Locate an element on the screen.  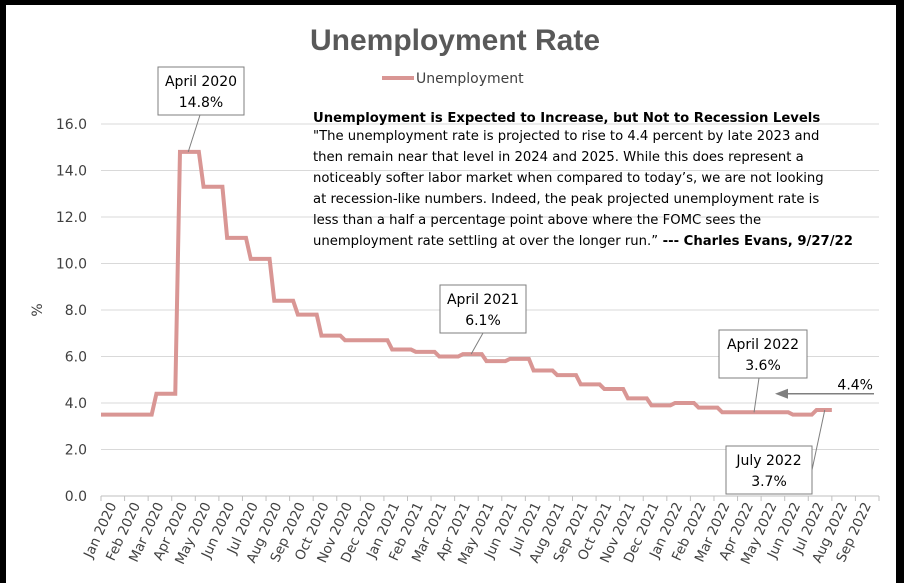
callout-date: April 2021 is located at coordinates (483, 300).